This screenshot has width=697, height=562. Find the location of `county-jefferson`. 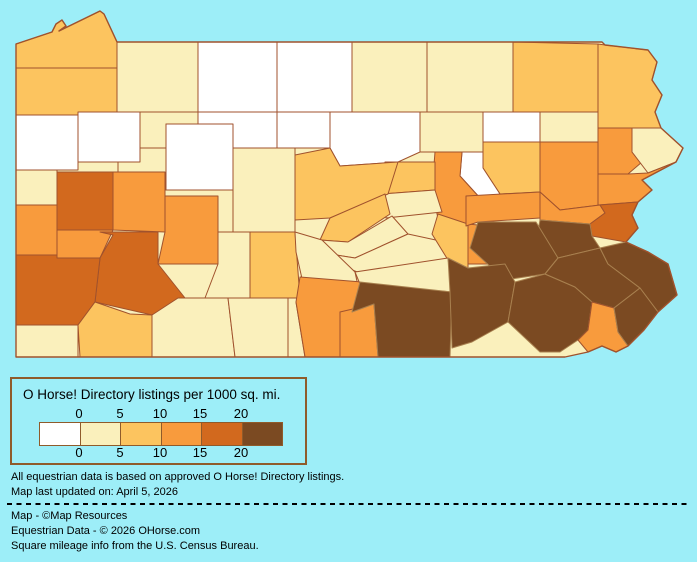

county-jefferson is located at coordinates (199, 157).